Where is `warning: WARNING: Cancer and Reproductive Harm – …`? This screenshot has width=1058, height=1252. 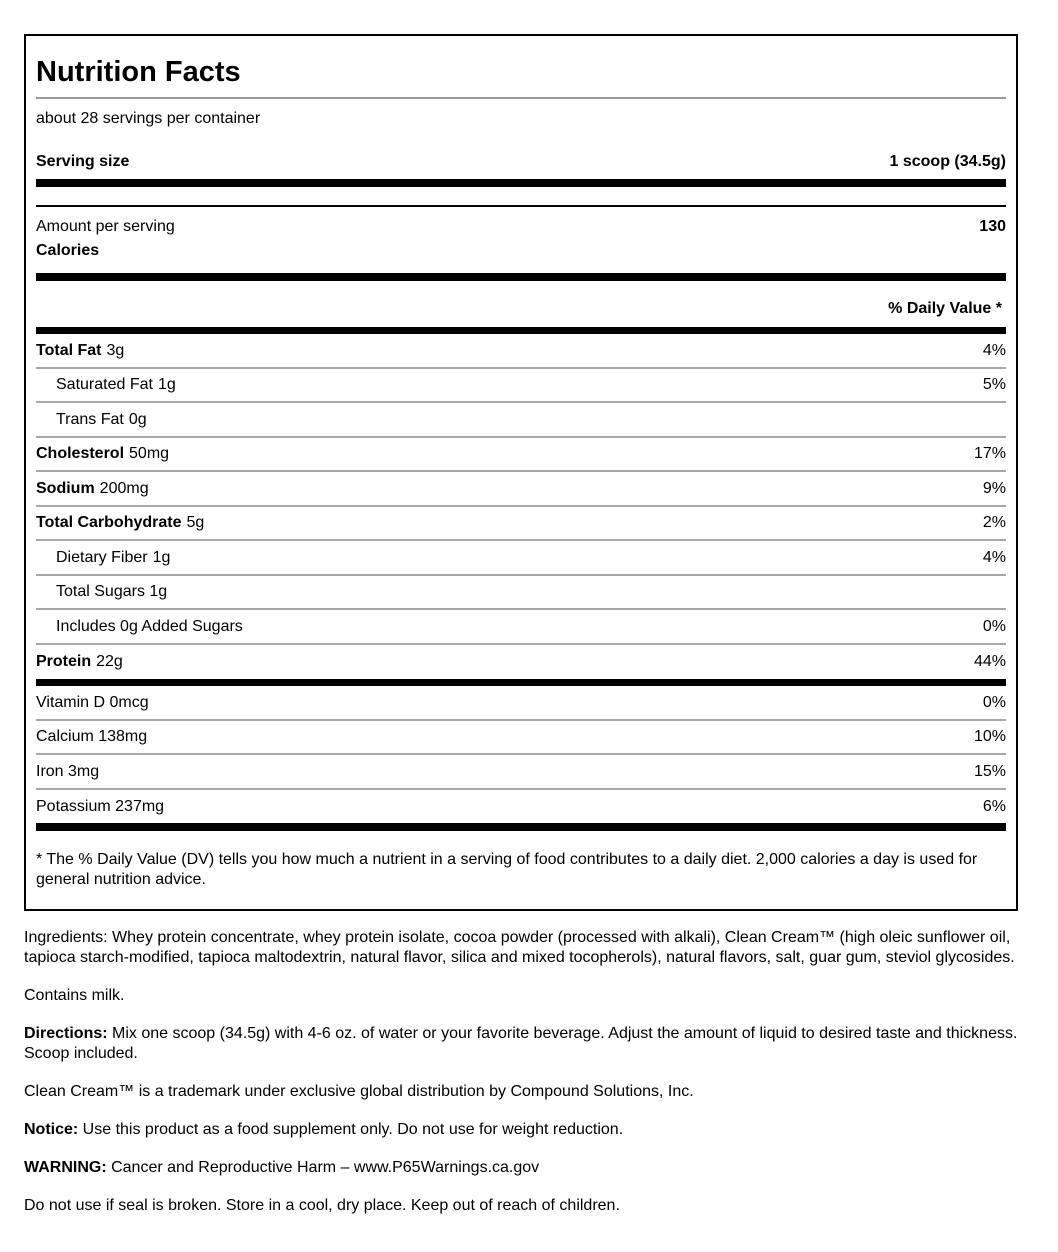 warning: WARNING: Cancer and Reproductive Harm – … is located at coordinates (282, 1167).